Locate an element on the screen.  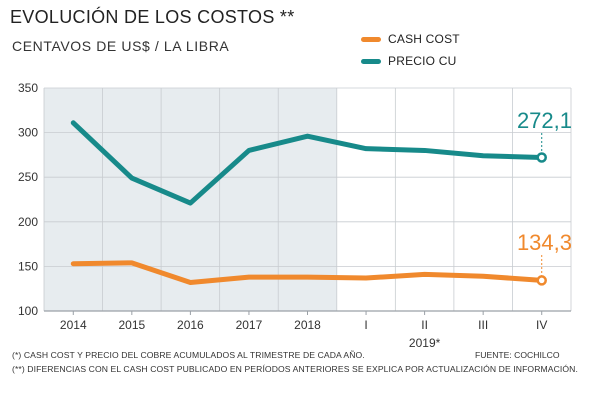
value-labels: 272,1 134,3 is located at coordinates (544, 192).